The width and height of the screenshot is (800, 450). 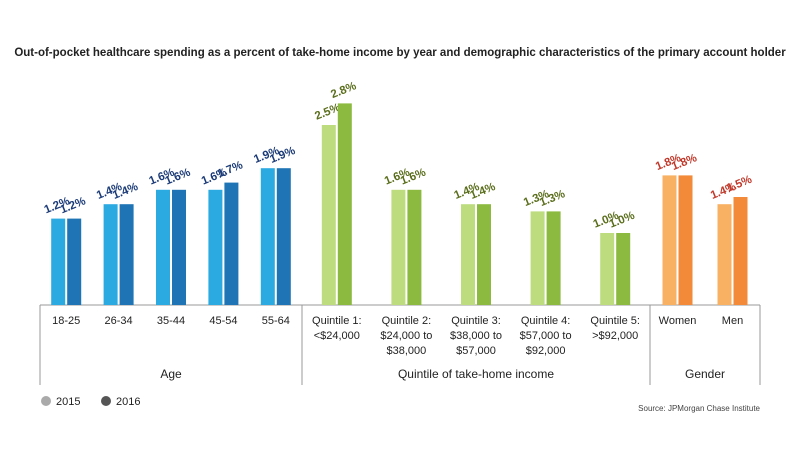 I want to click on legend-label: 2016, so click(x=128, y=402).